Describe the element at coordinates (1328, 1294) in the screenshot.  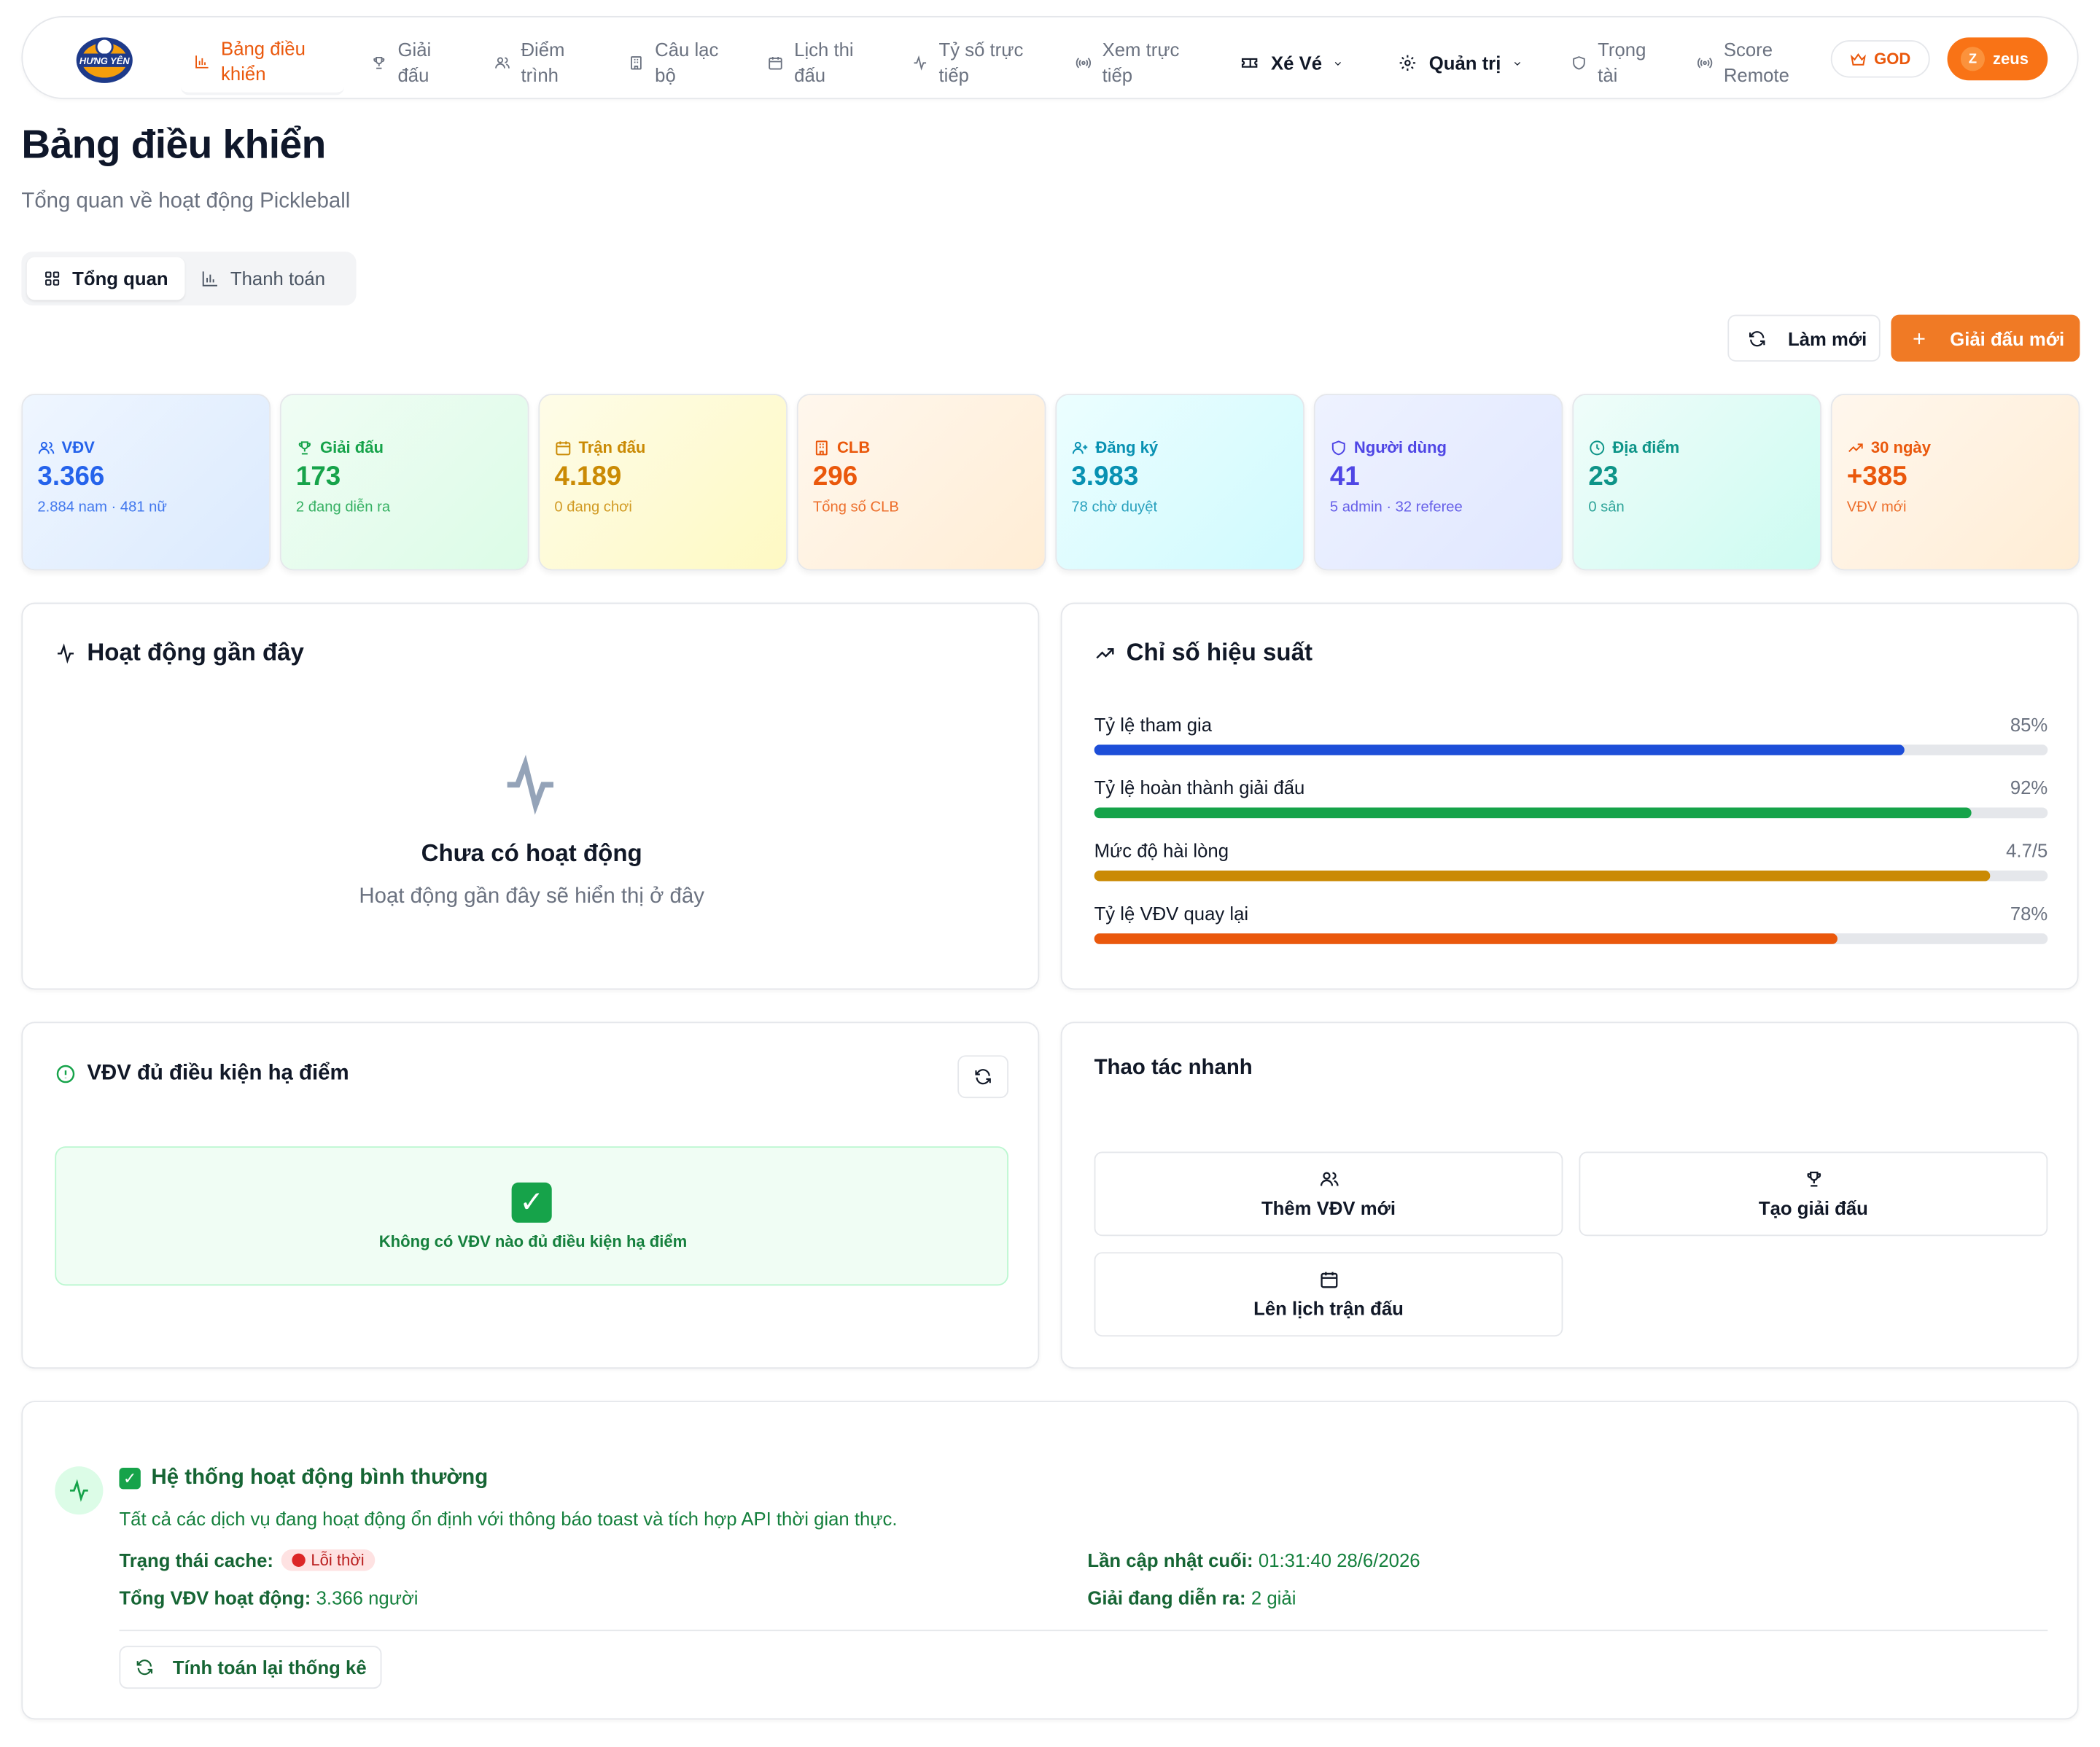
I see `schedule-match-button: Lên lịch trận đấu` at that location.